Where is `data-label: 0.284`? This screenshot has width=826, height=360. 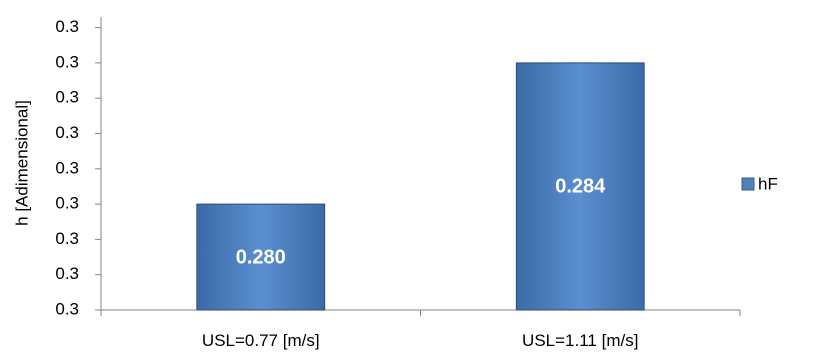 data-label: 0.284 is located at coordinates (580, 187).